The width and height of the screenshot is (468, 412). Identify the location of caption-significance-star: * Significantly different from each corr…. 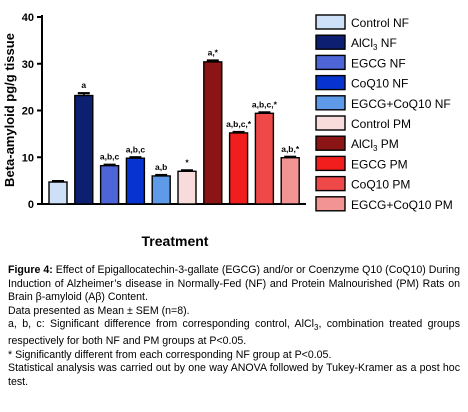
(170, 354).